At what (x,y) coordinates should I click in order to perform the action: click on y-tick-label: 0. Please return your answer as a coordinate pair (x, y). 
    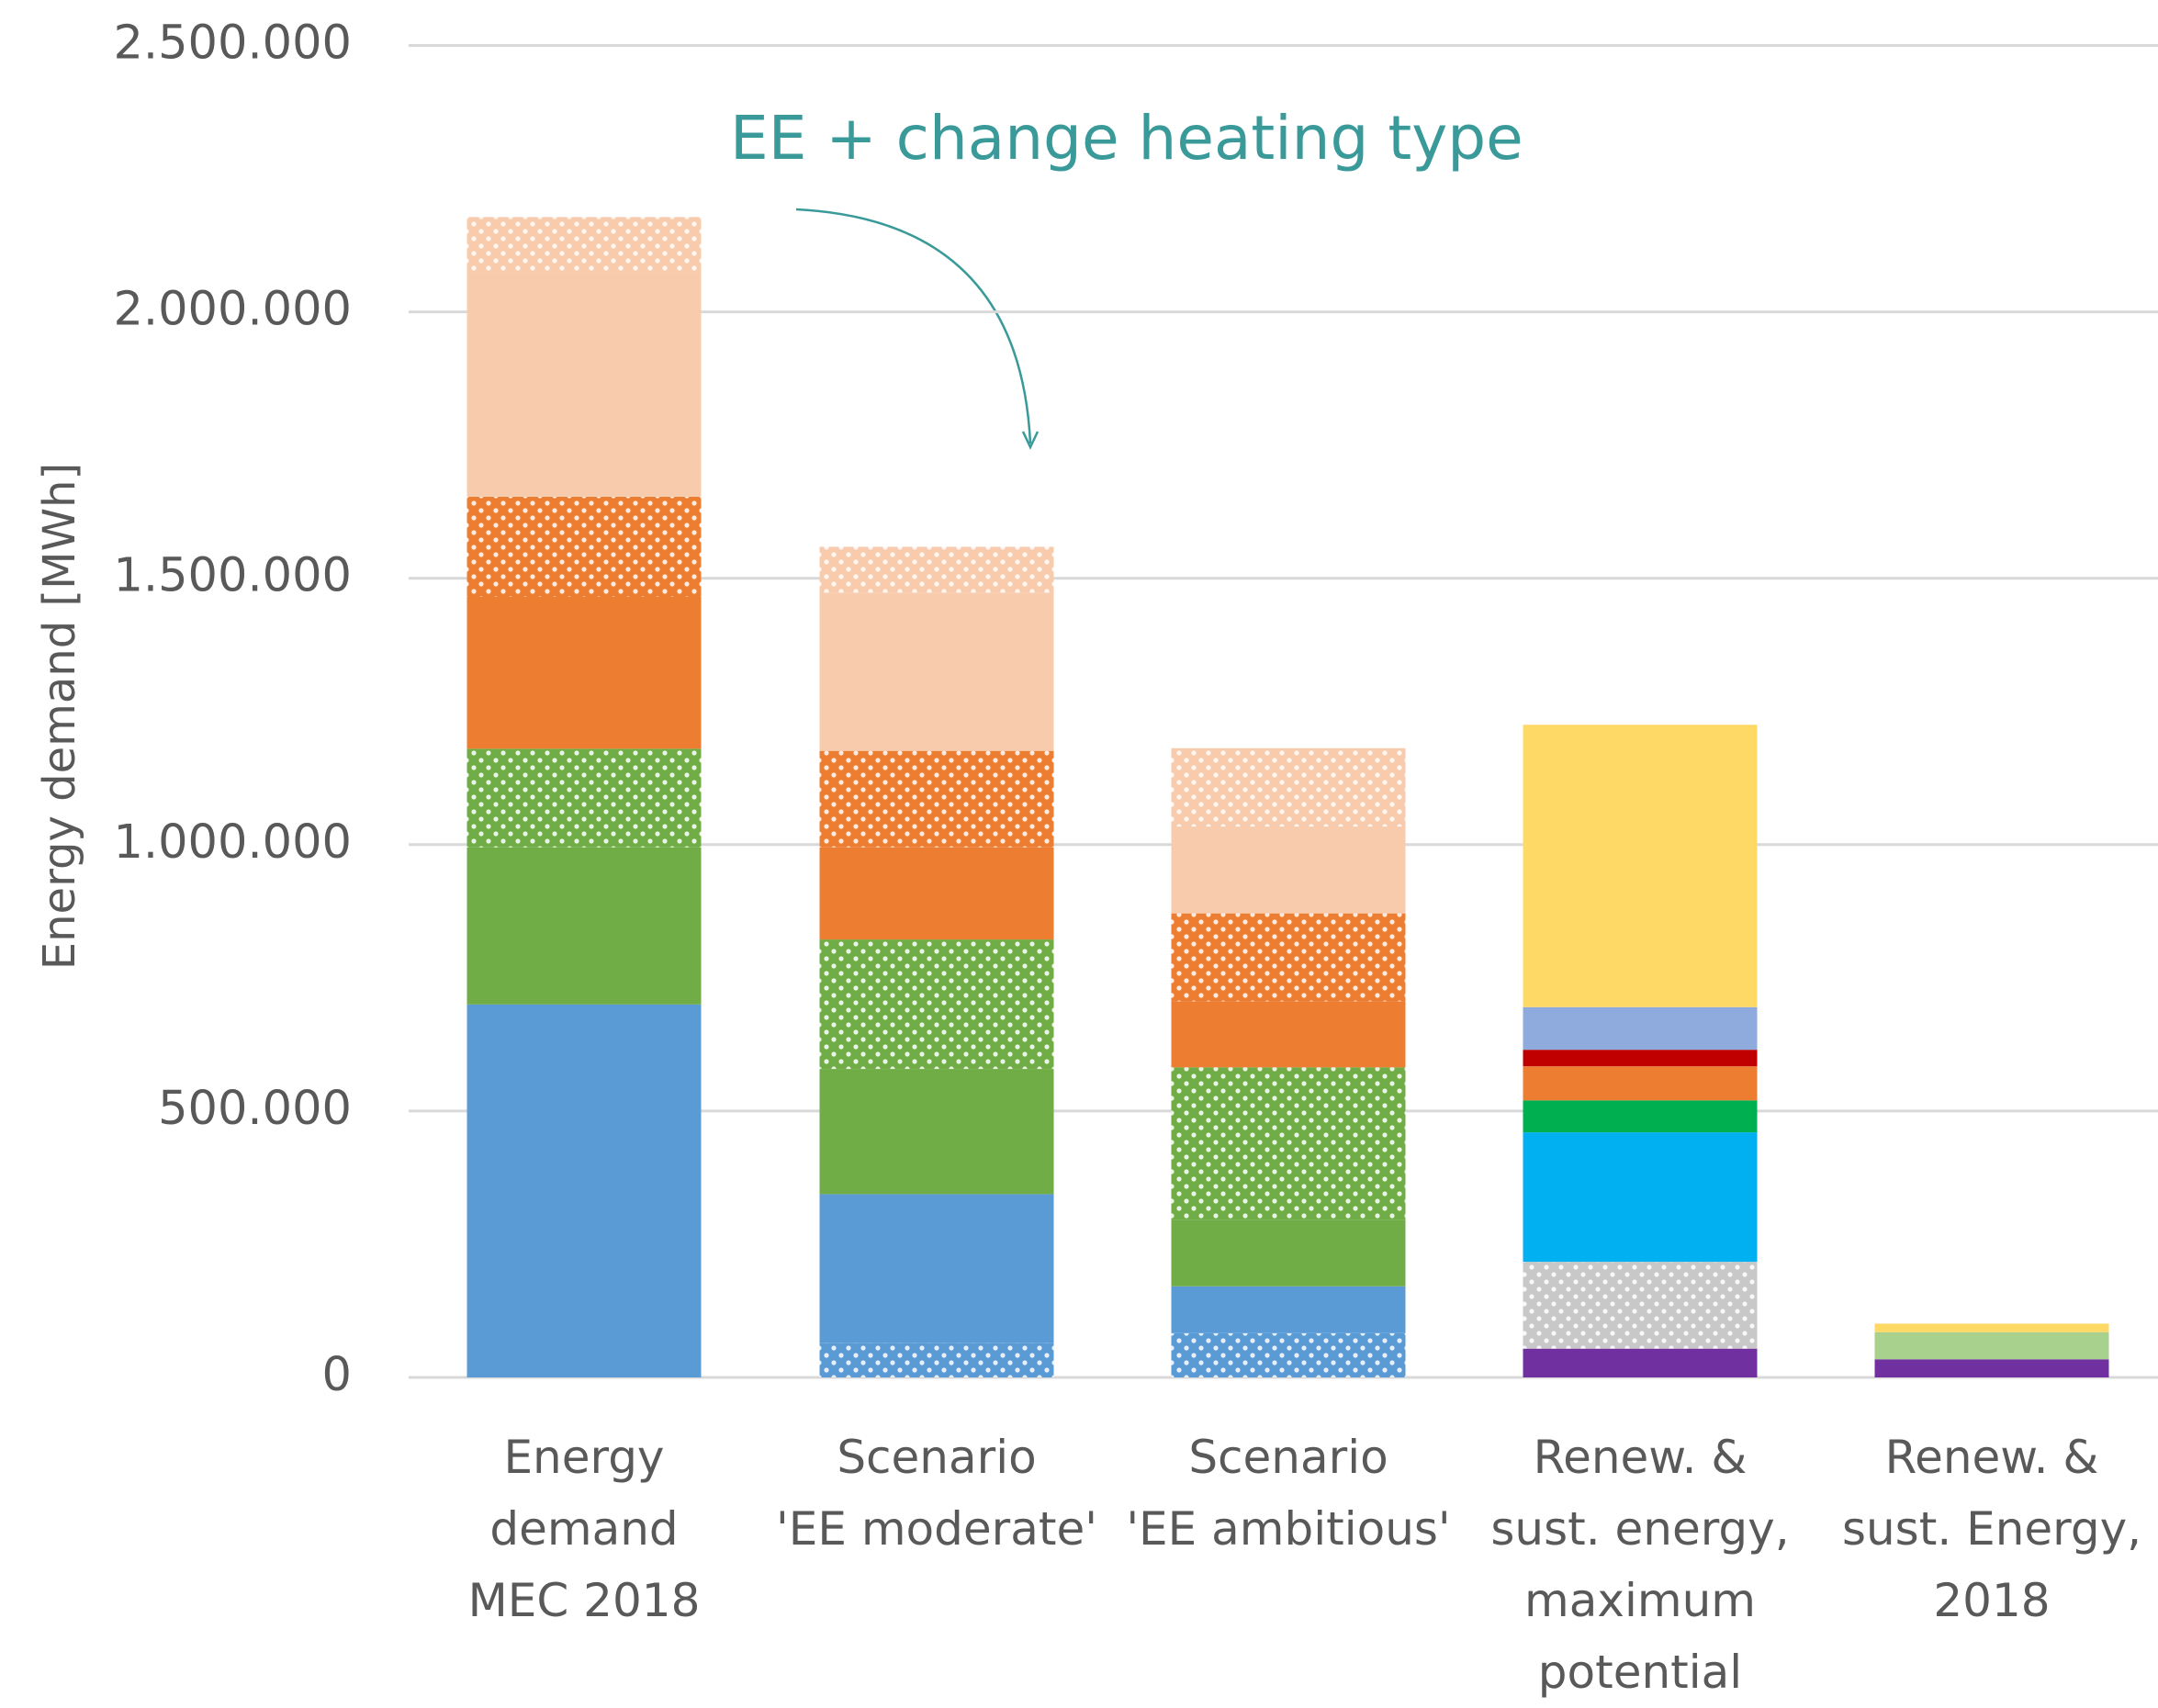
    Looking at the image, I should click on (337, 1375).